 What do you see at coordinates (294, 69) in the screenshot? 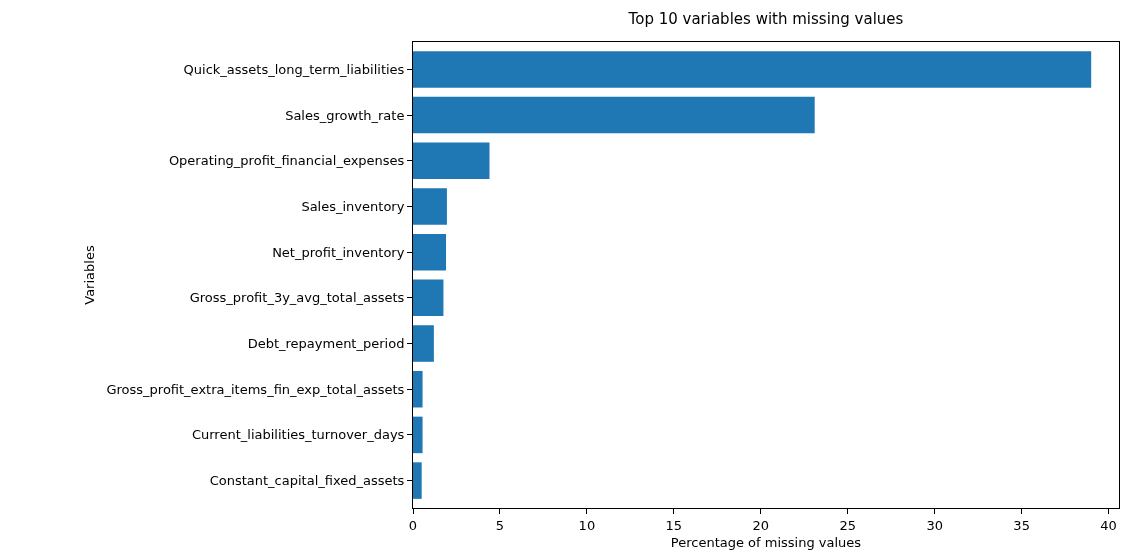
I see `y-tick-label: Quick_assets_long_term_liabilities` at bounding box center [294, 69].